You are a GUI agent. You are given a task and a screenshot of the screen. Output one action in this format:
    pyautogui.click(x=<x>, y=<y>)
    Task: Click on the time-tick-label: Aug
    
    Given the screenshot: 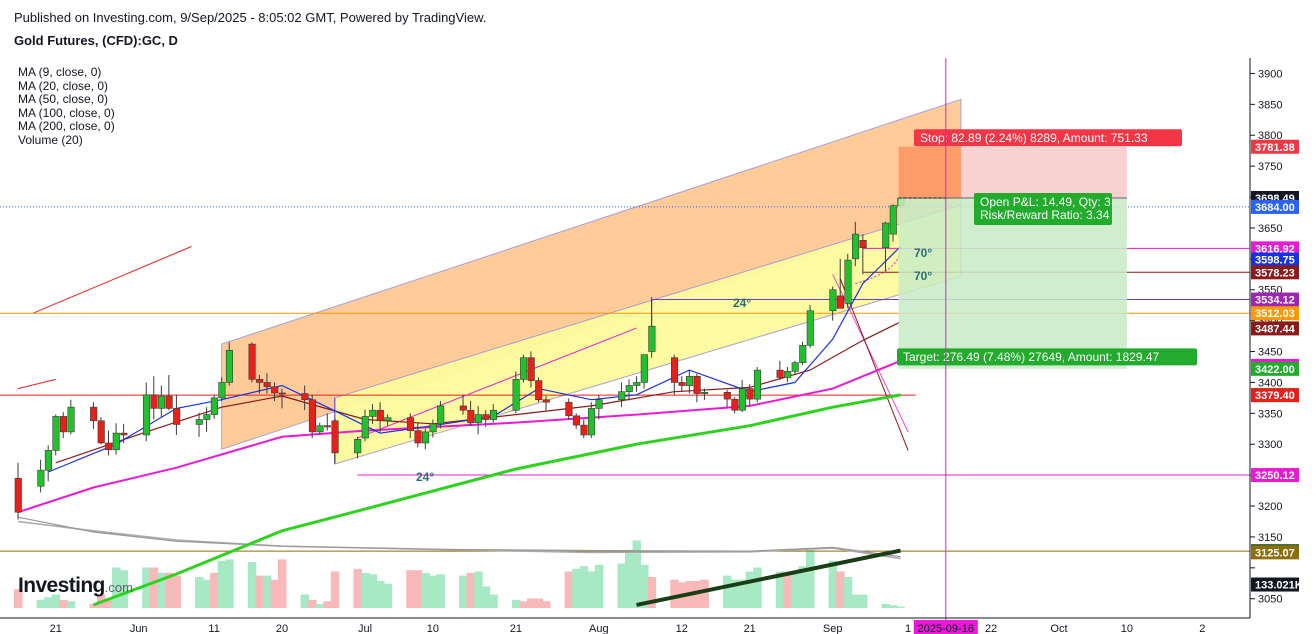 What is the action you would take?
    pyautogui.click(x=599, y=628)
    